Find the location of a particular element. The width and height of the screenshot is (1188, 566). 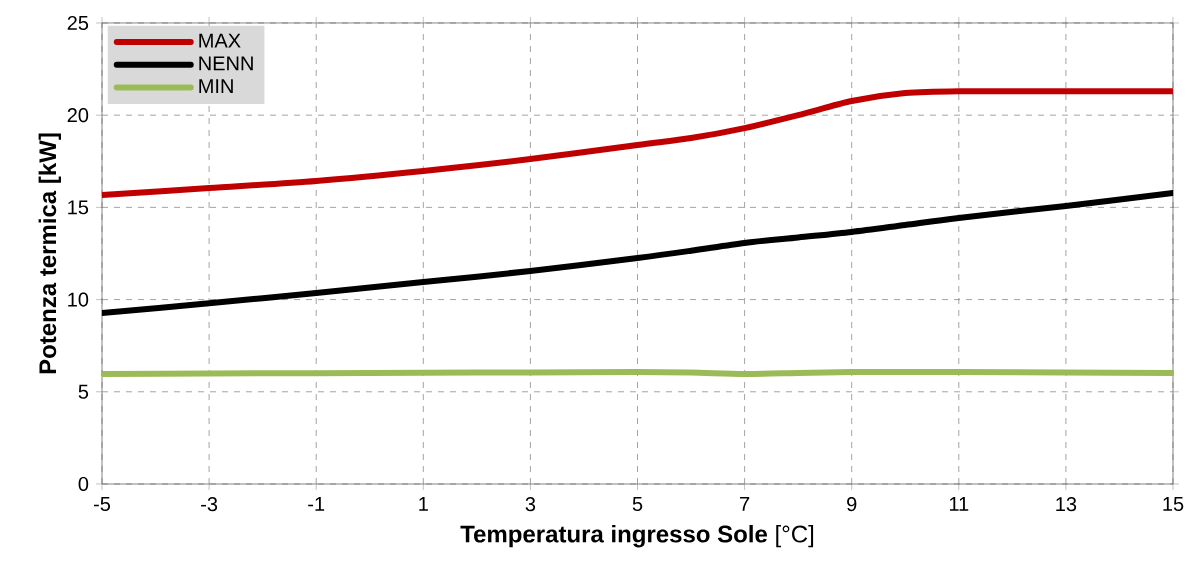

x-axis-title: Temperatura ingresso Sole [°C] is located at coordinates (637, 536).